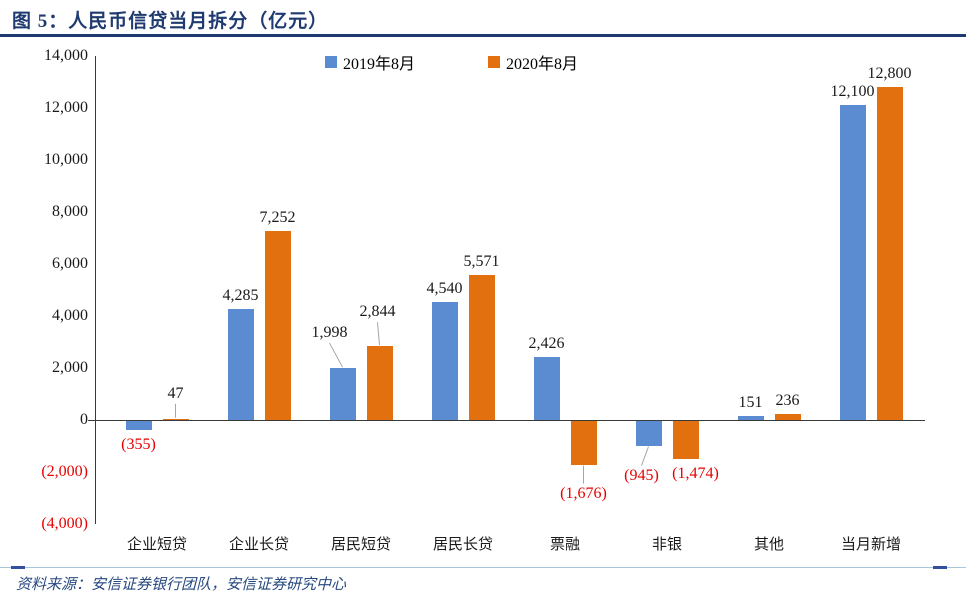  What do you see at coordinates (787, 400) in the screenshot?
I see `bar-value-label: 236` at bounding box center [787, 400].